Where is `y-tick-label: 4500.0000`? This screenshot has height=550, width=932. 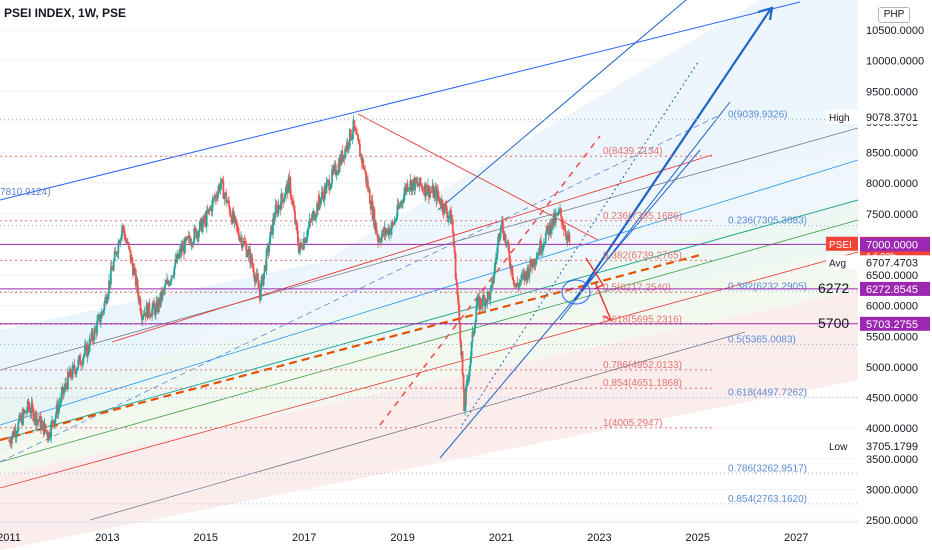 y-tick-label: 4500.0000 is located at coordinates (892, 399).